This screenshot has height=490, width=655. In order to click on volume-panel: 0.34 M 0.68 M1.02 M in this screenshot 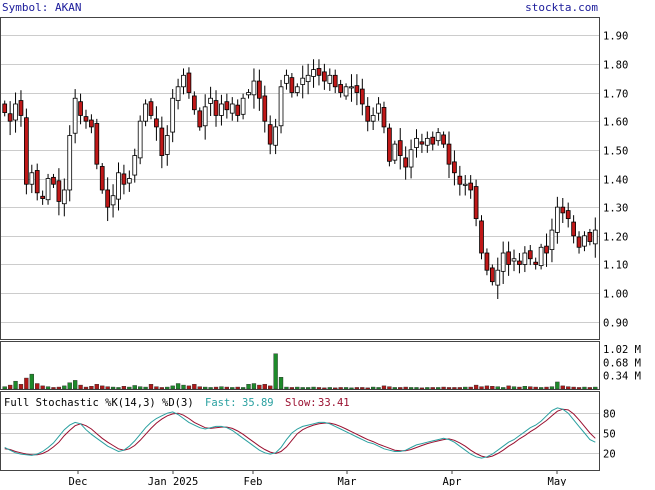, I will do `click(320, 365)`.